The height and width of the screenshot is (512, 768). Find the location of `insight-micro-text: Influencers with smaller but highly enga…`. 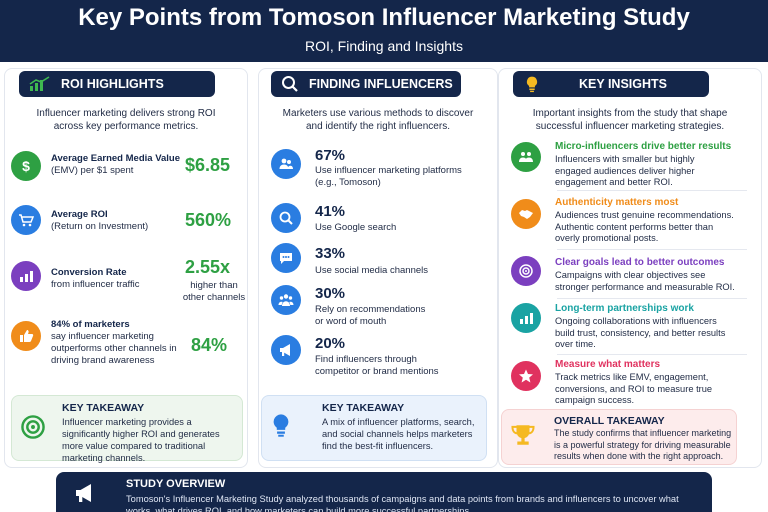

insight-micro-text: Influencers with smaller but highly enga… is located at coordinates (625, 170).